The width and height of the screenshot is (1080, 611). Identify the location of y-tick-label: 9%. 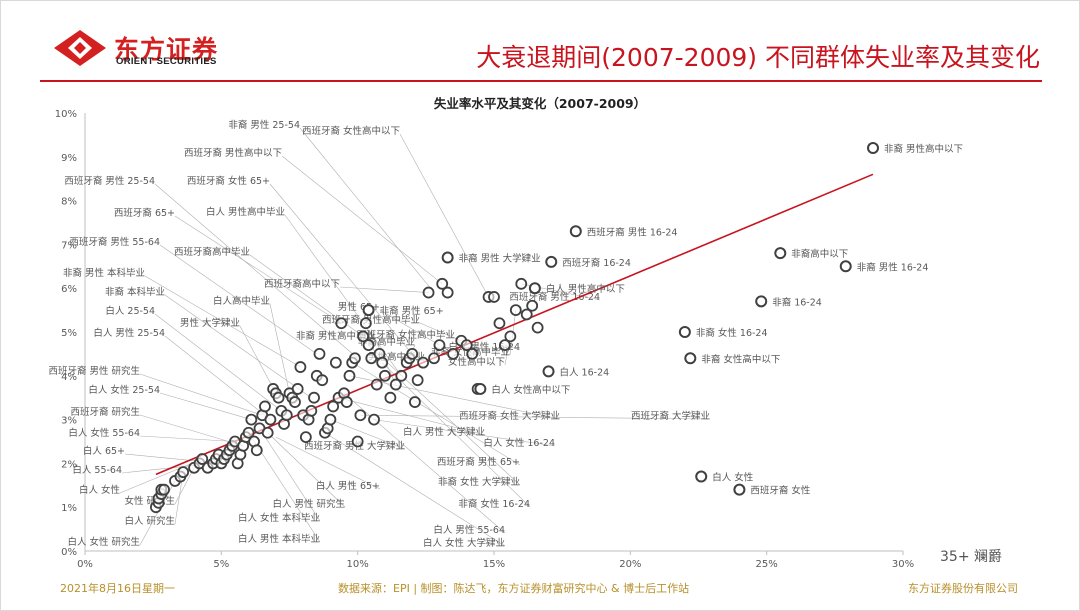
(69, 158).